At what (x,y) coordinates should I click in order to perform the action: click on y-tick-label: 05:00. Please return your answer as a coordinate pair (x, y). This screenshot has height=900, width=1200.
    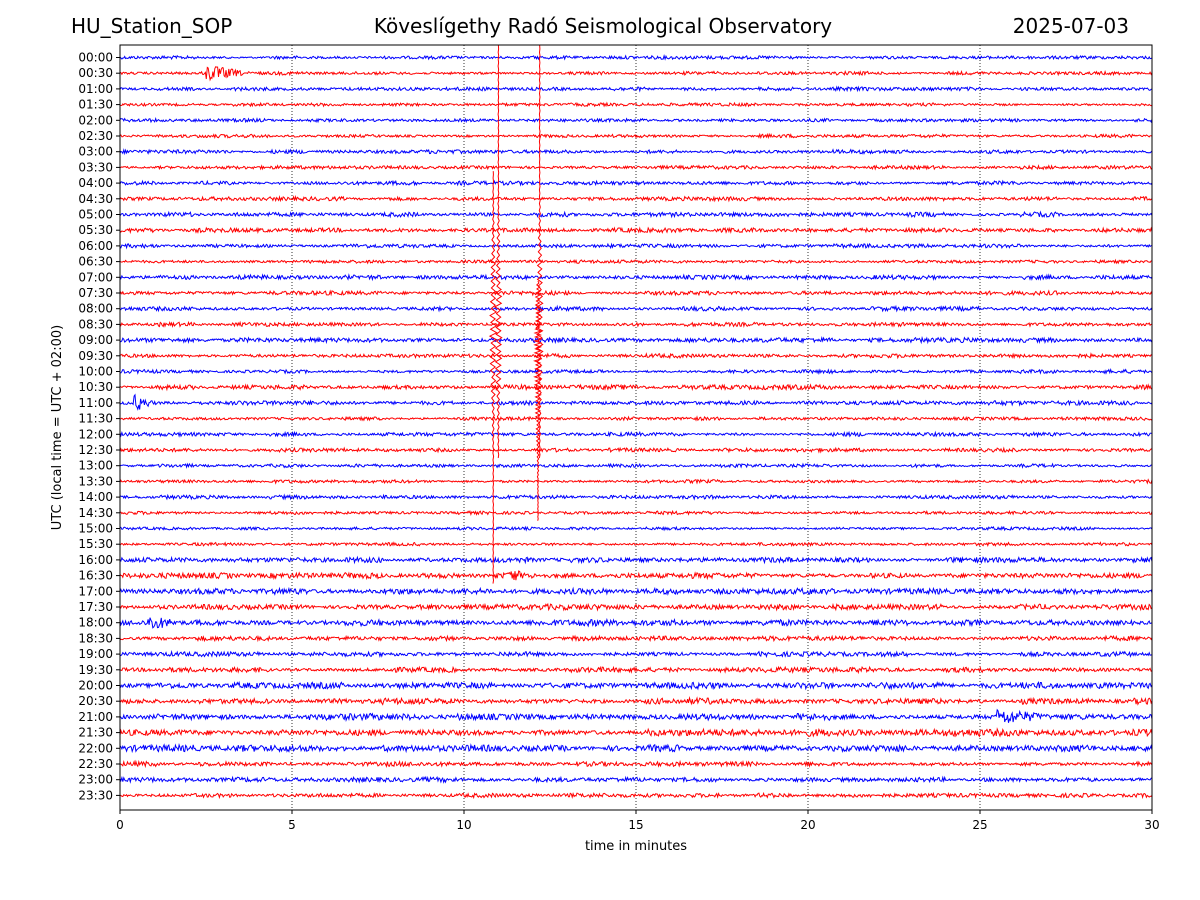
    Looking at the image, I should click on (95, 215).